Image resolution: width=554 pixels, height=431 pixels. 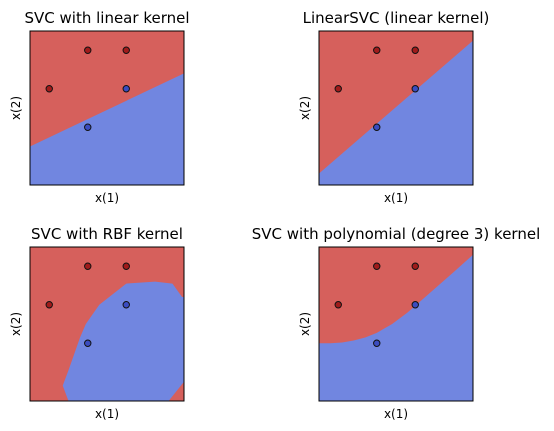 What do you see at coordinates (107, 234) in the screenshot?
I see `subplot-title: SVC with RBF kernel` at bounding box center [107, 234].